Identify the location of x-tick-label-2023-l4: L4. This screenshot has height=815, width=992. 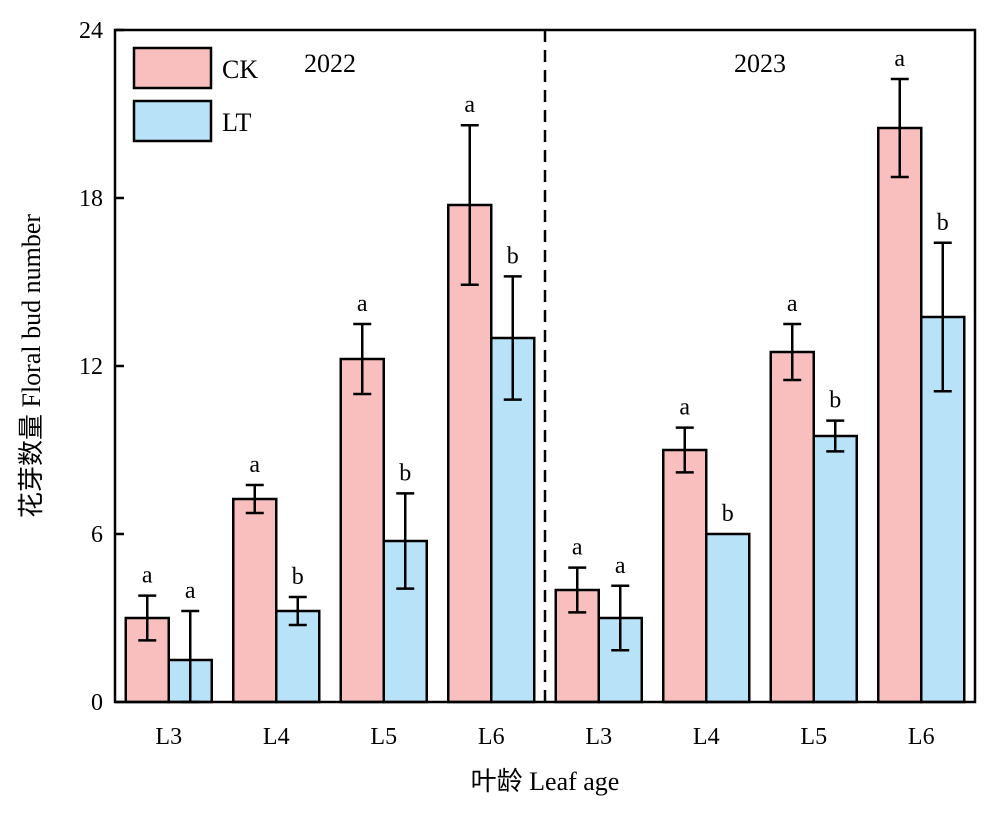
(706, 737).